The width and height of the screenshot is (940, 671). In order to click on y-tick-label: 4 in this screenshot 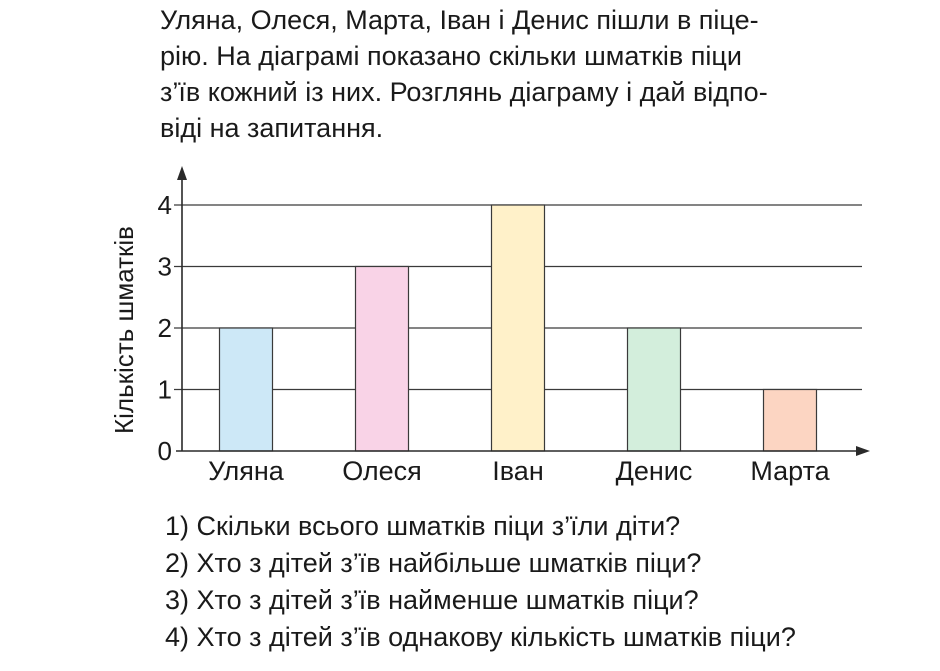, I will do `click(165, 205)`.